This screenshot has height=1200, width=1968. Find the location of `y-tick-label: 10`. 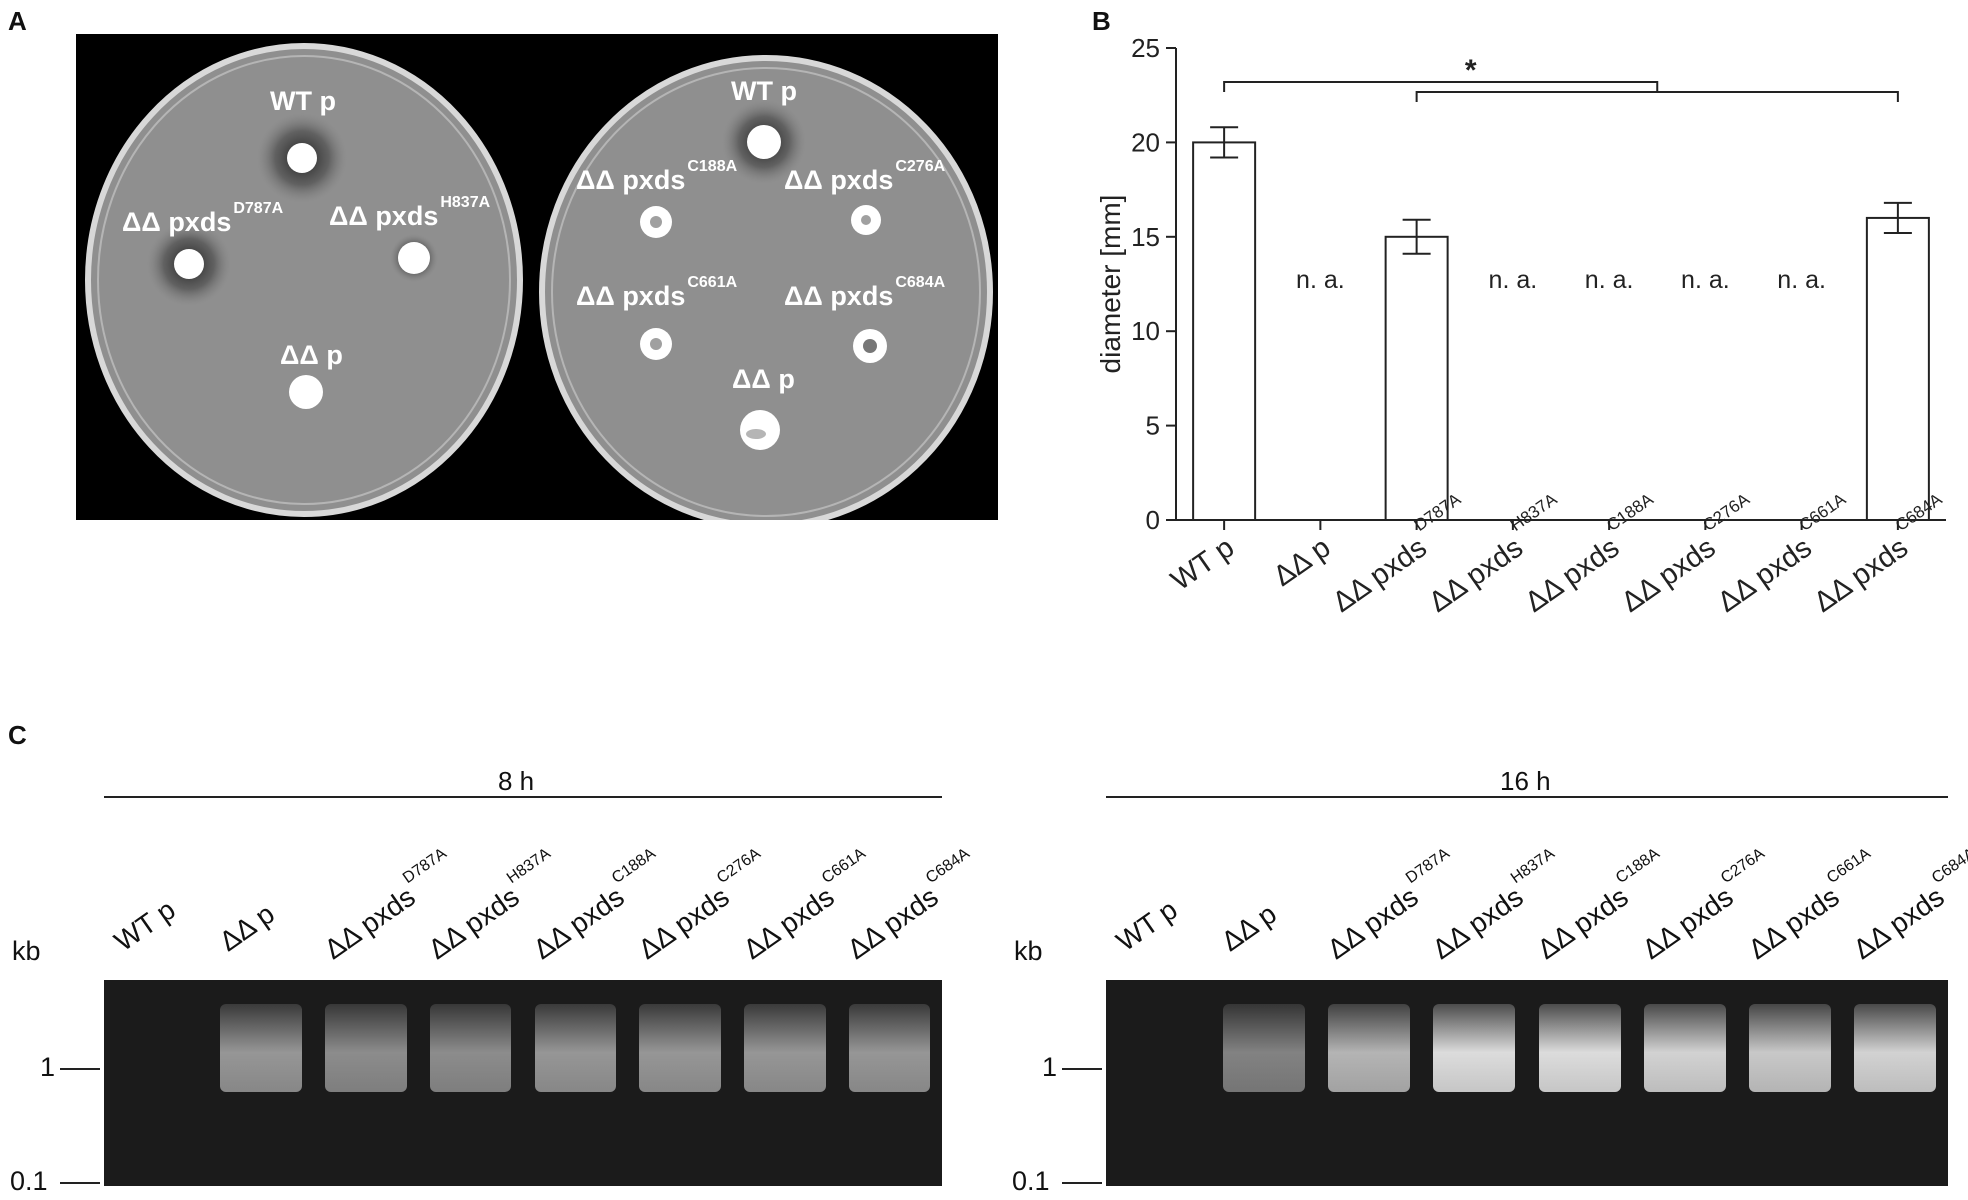

y-tick-label: 10 is located at coordinates (1145, 331).